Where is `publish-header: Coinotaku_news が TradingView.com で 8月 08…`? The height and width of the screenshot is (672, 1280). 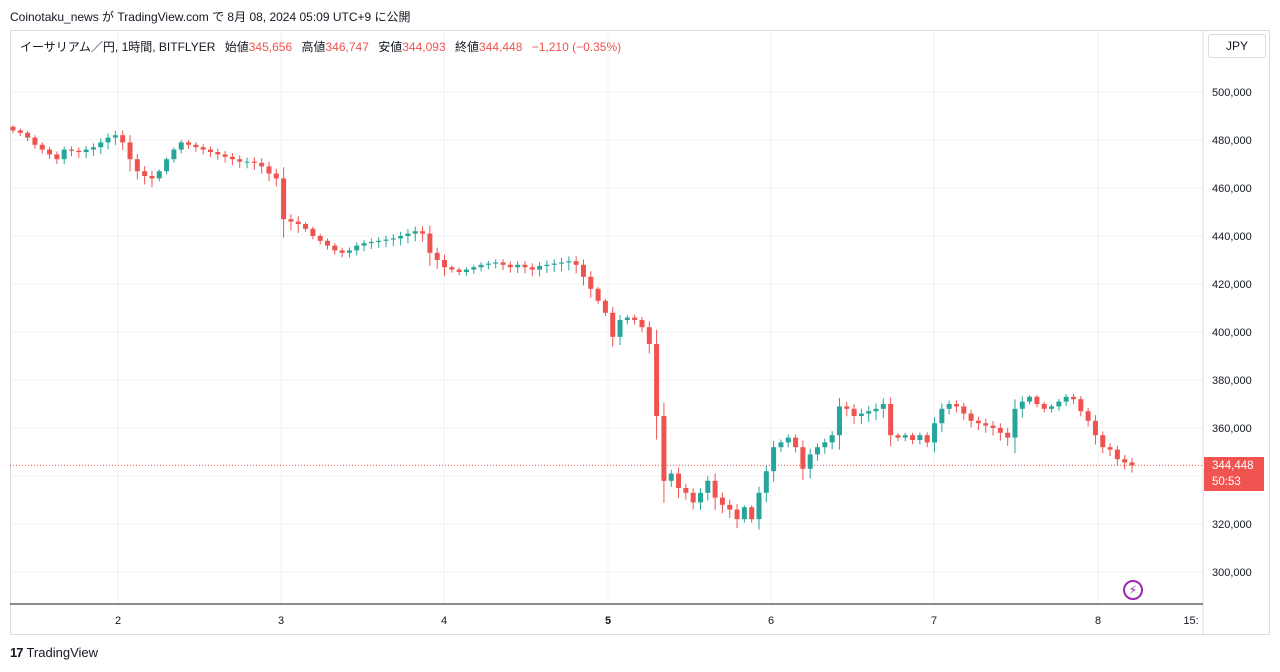 publish-header: Coinotaku_news が TradingView.com で 8月 08… is located at coordinates (210, 17).